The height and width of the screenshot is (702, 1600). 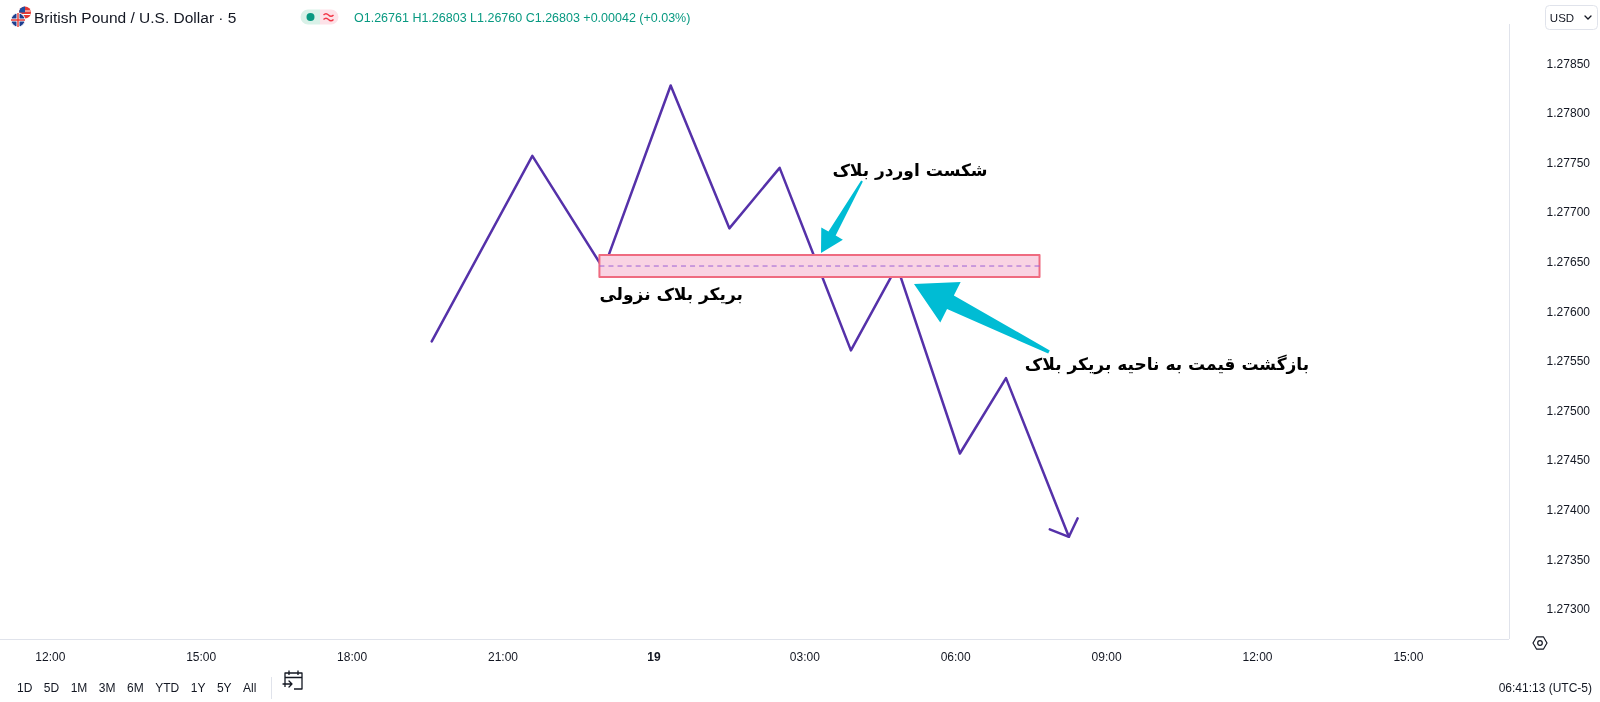 What do you see at coordinates (1568, 212) in the screenshot?
I see `y-tick-label: 1.27700` at bounding box center [1568, 212].